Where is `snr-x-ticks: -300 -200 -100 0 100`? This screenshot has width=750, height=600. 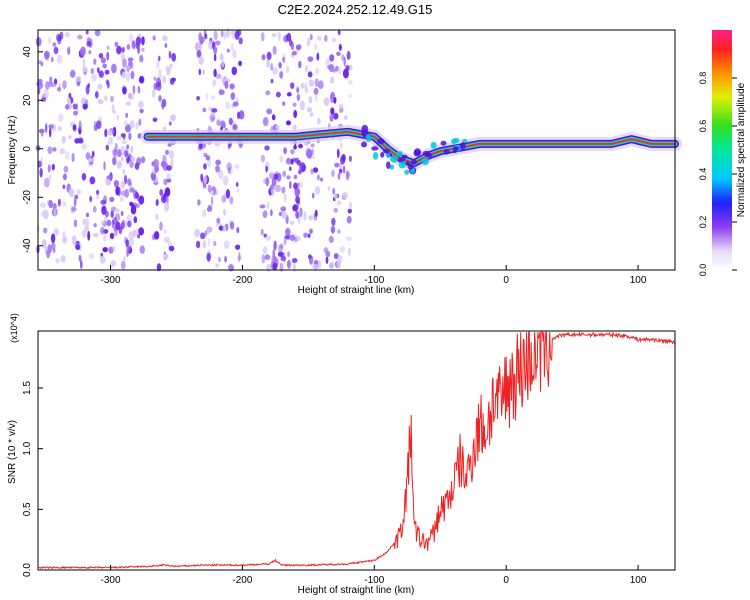
snr-x-ticks: -300 -200 -100 0 100 is located at coordinates (374, 575).